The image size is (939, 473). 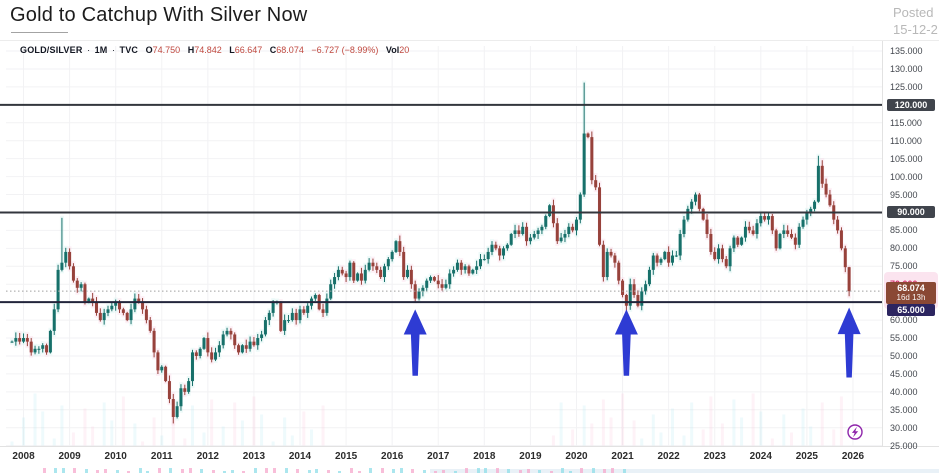 What do you see at coordinates (904, 445) in the screenshot?
I see `price-tick-label: 25.000` at bounding box center [904, 445].